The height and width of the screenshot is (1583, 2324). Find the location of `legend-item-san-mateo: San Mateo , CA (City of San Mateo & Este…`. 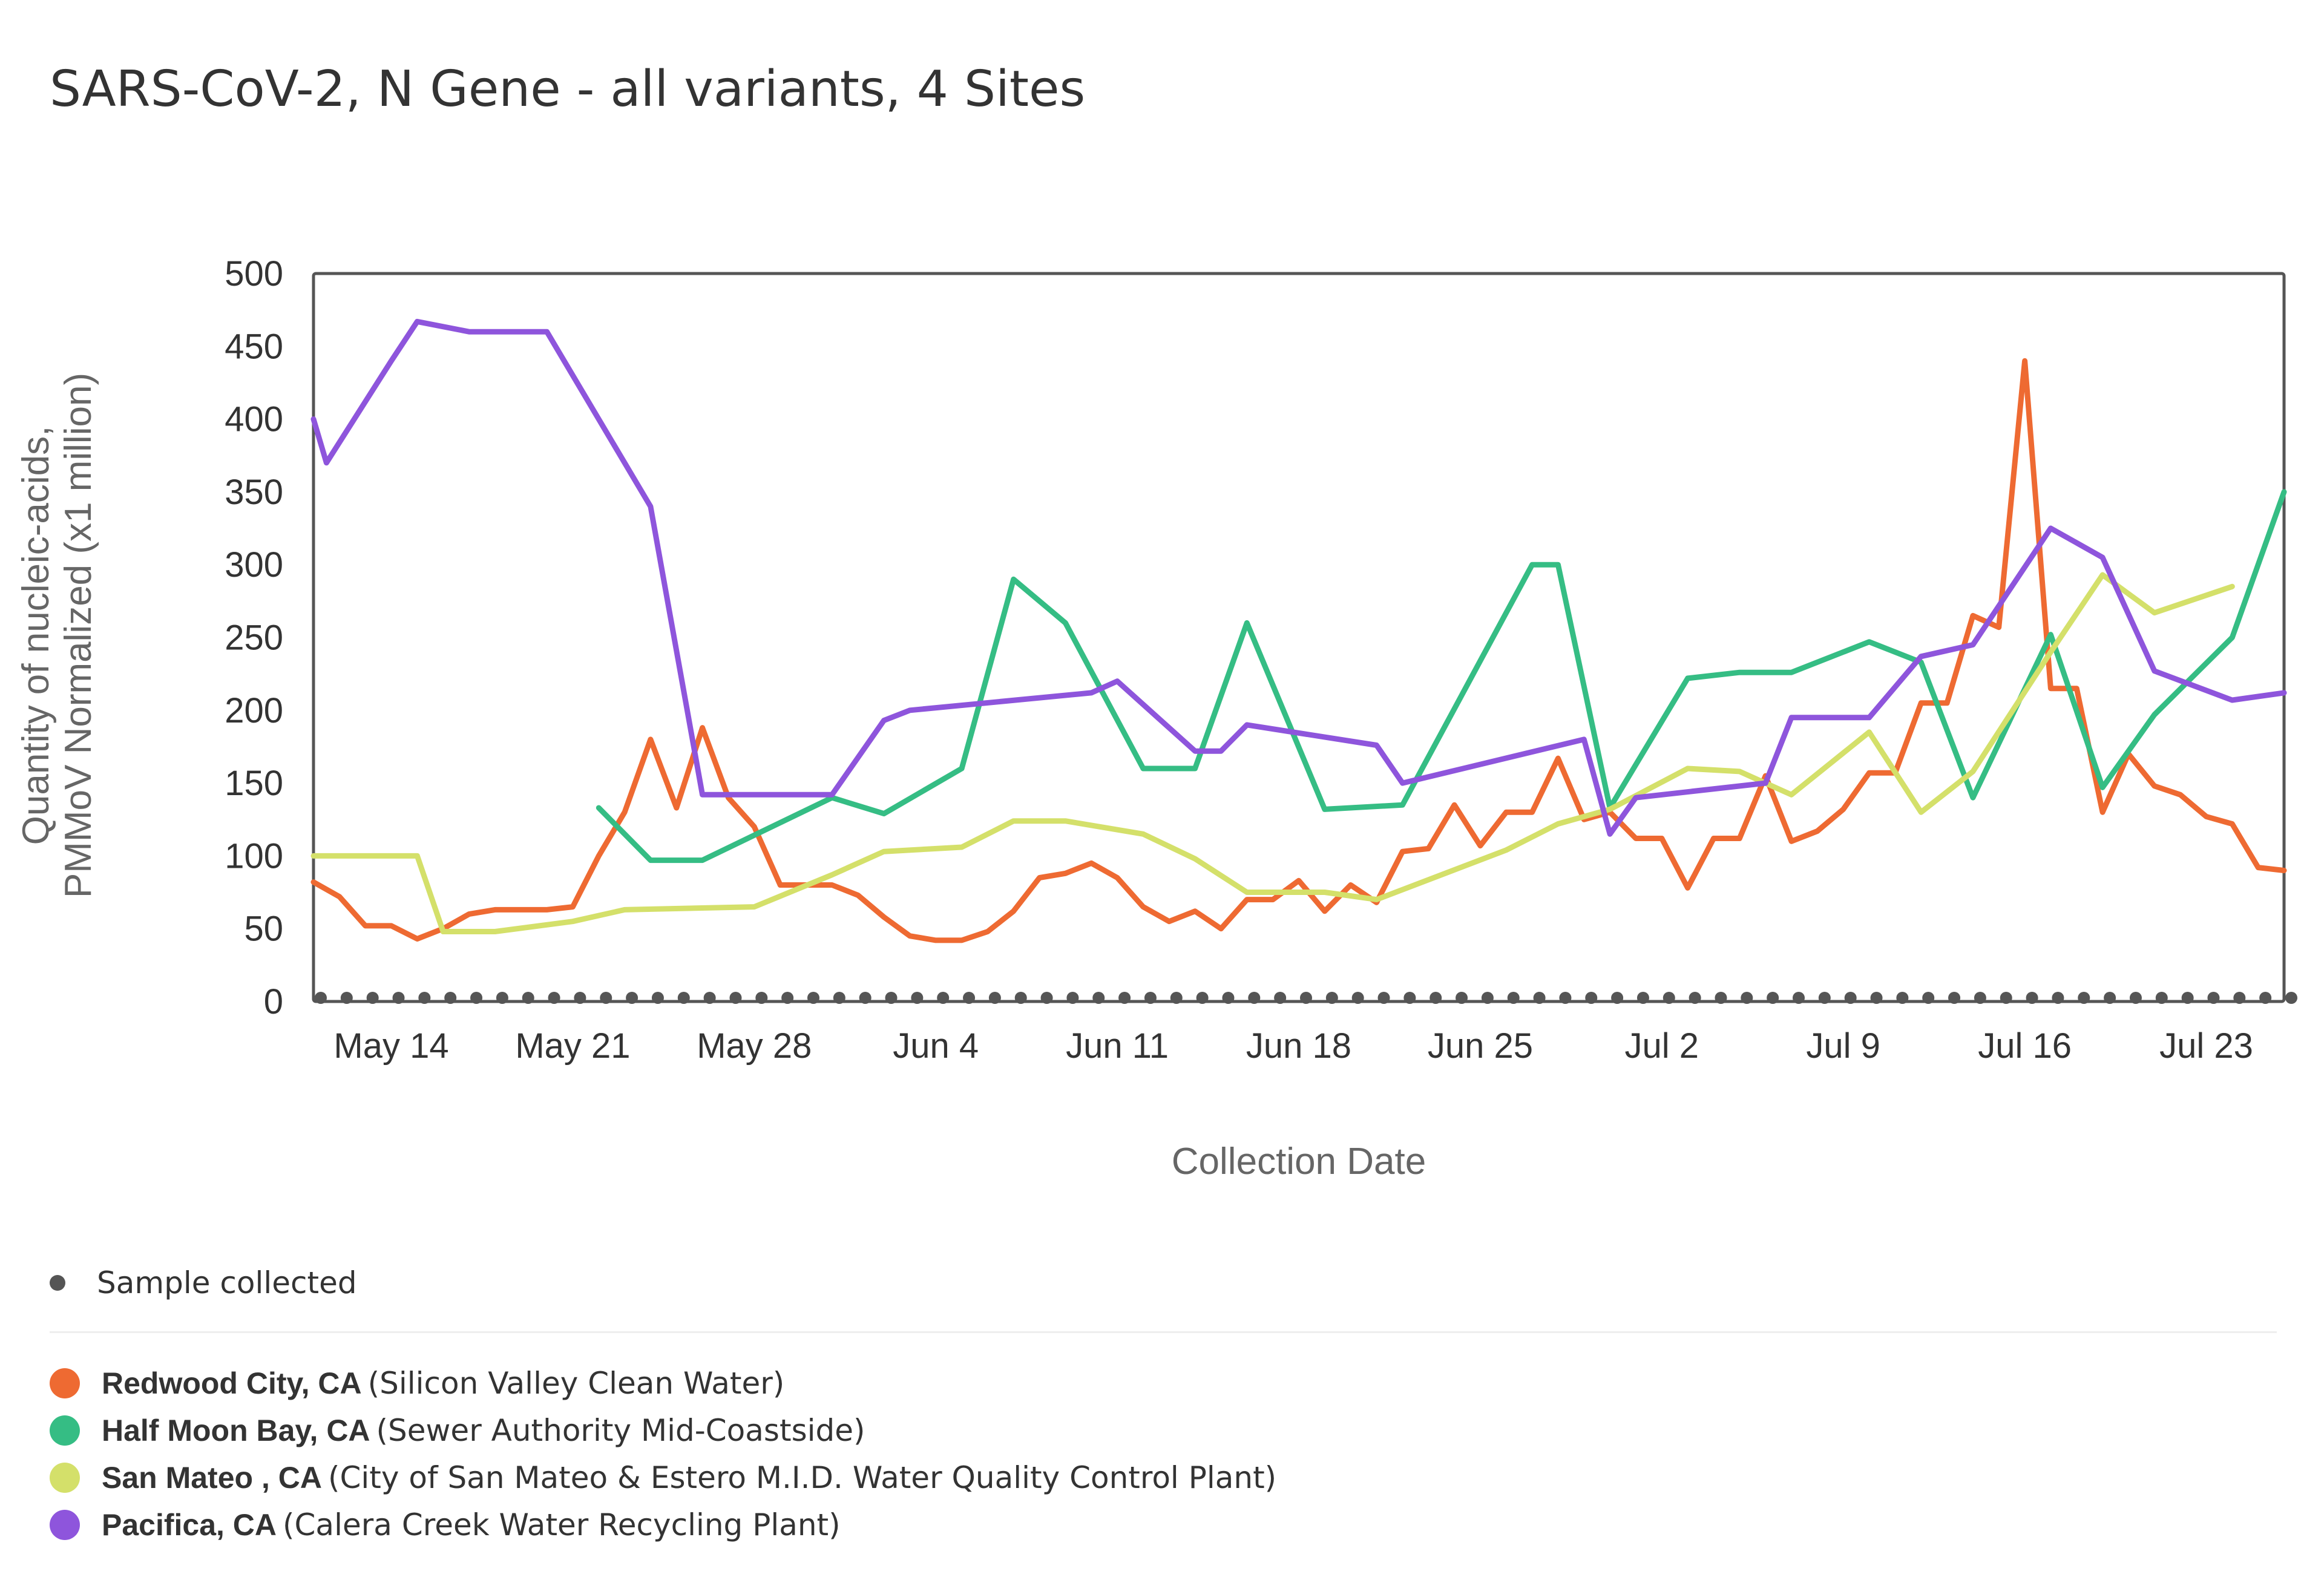

legend-item-san-mateo: San Mateo , CA (City of San Mateo & Este… is located at coordinates (1169, 1478).